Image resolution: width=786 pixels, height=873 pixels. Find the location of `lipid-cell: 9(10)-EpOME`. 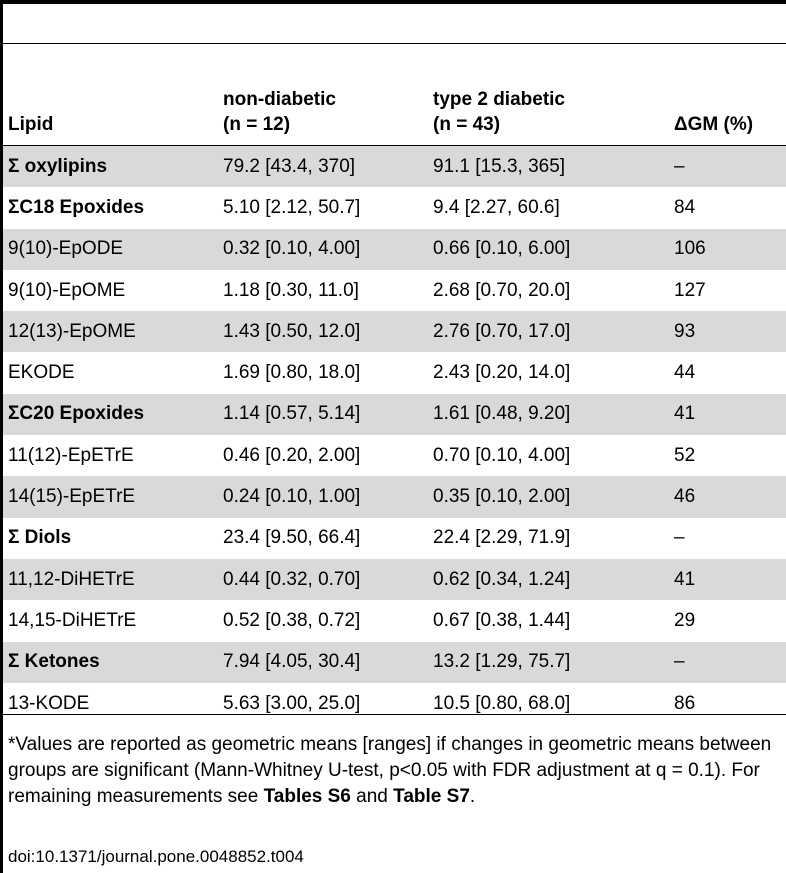

lipid-cell: 9(10)-EpOME is located at coordinates (67, 290).